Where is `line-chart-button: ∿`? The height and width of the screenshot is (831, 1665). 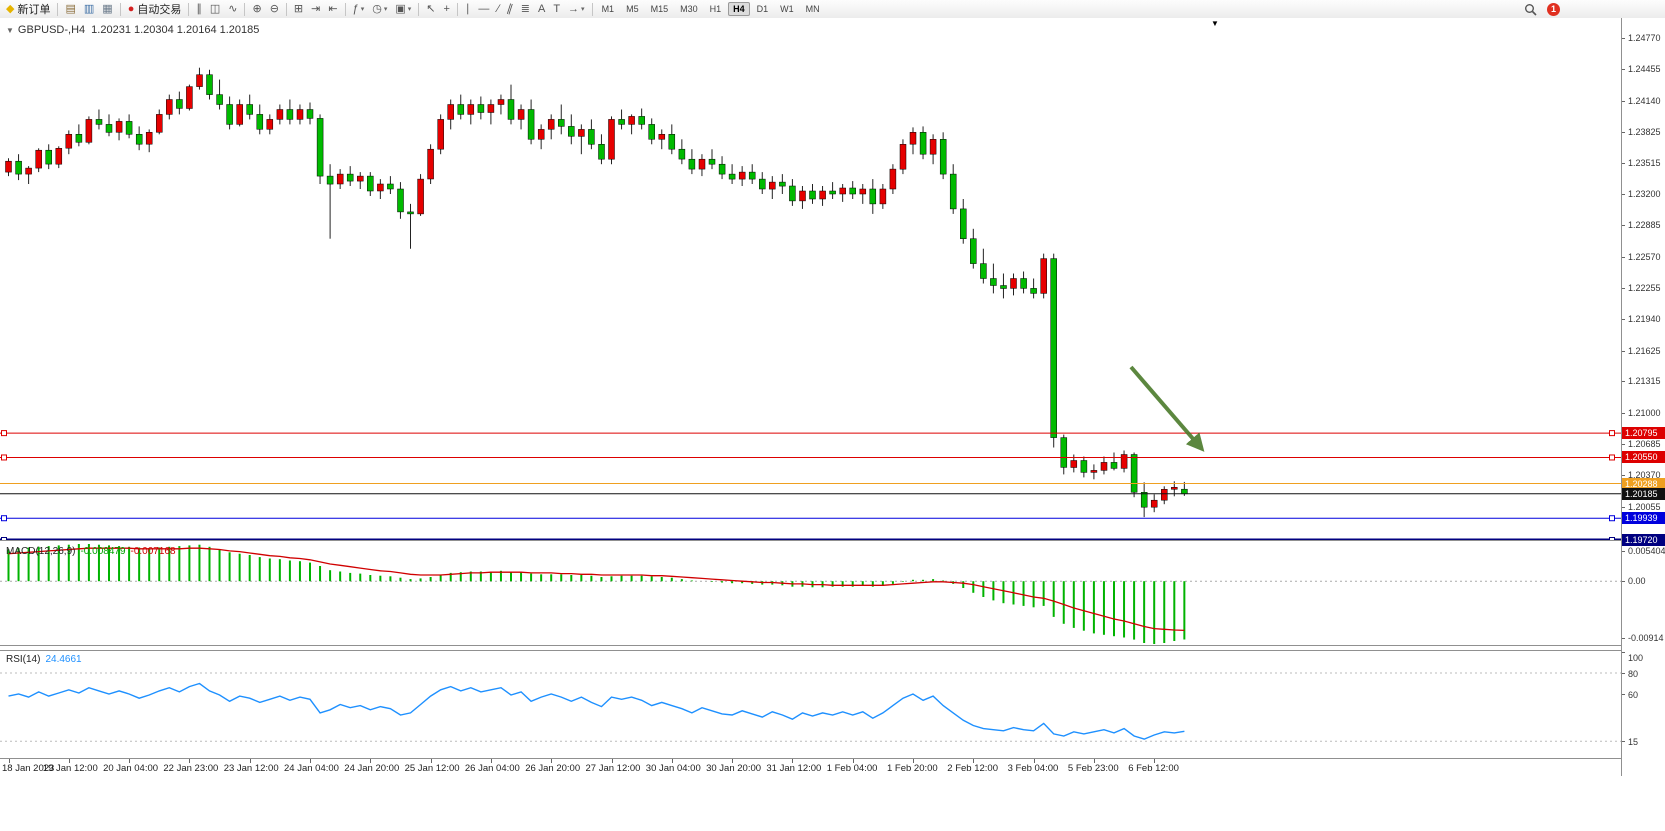 line-chart-button: ∿ is located at coordinates (232, 9).